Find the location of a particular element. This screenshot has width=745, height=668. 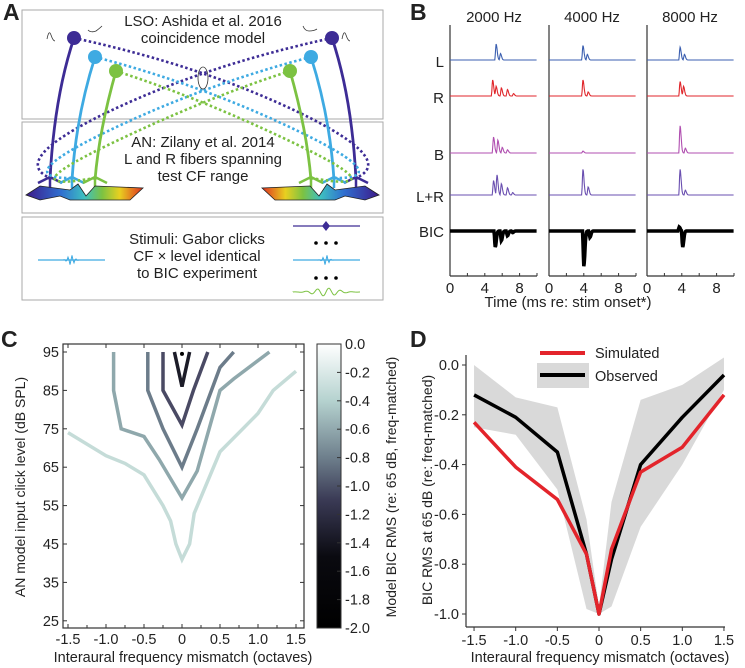

colorbar-tick-label: -1.2 is located at coordinates (357, 515).